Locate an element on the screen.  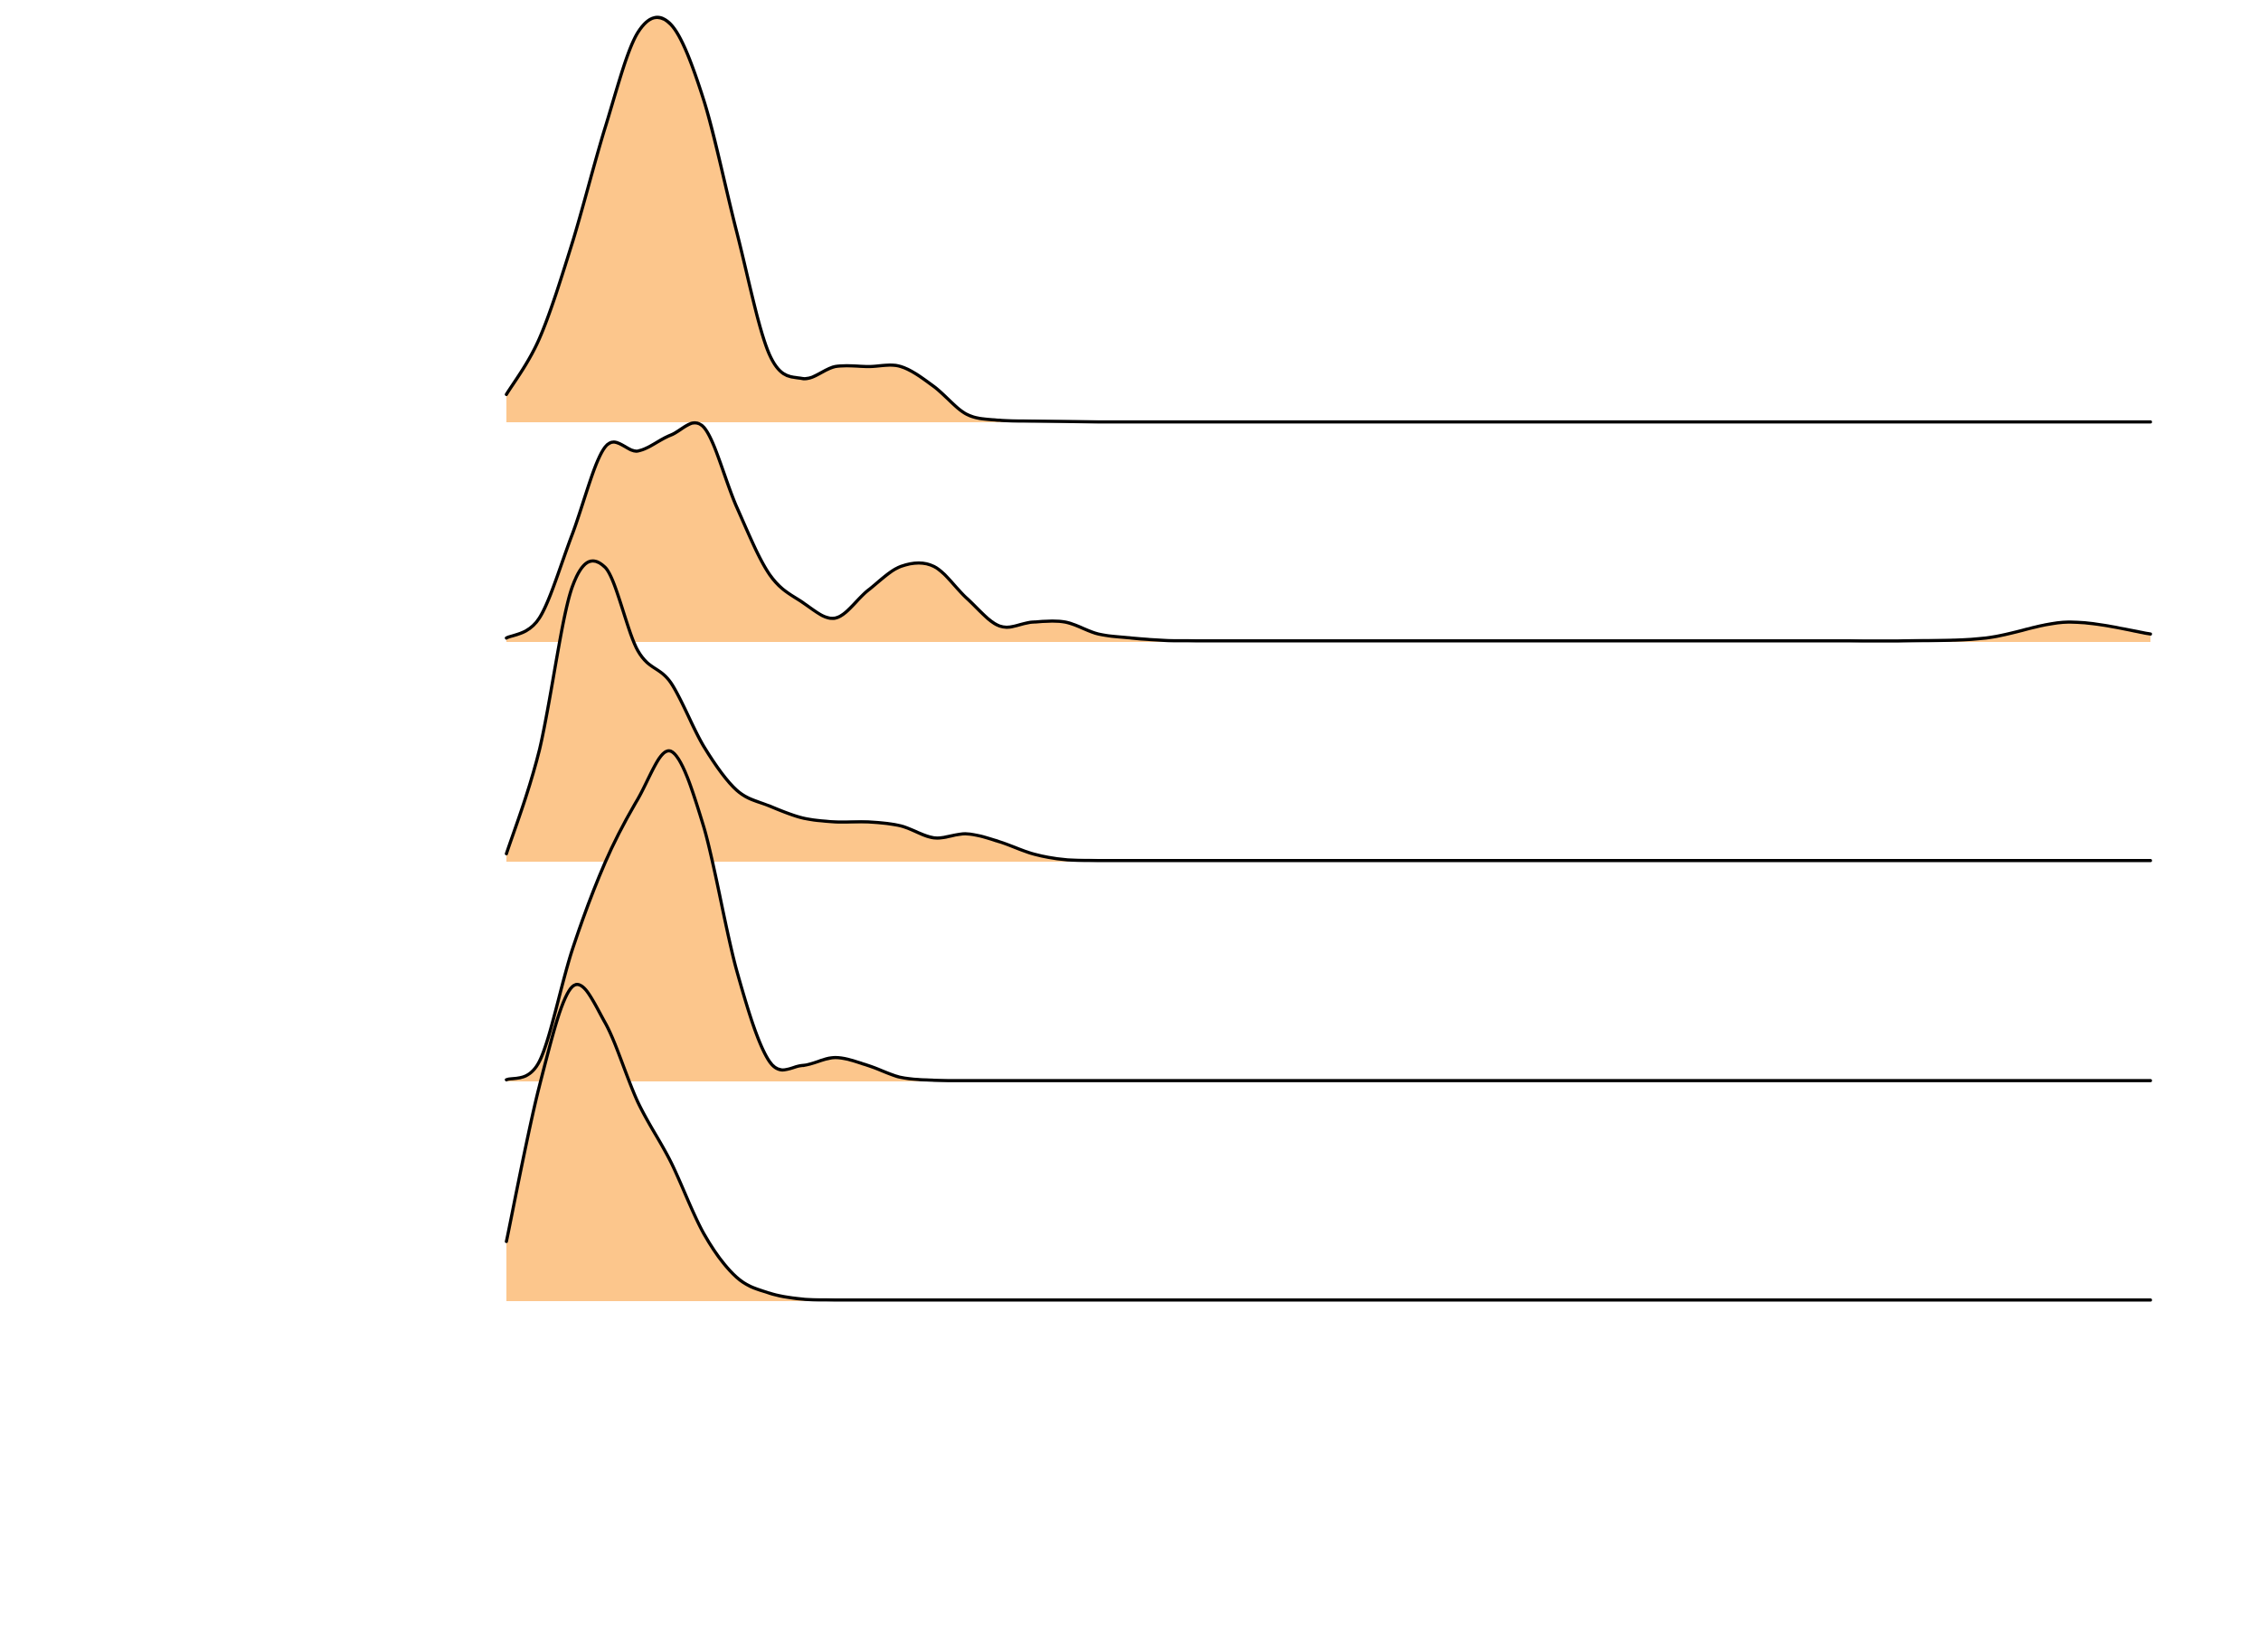
ridge-2-line is located at coordinates (1328, 531).